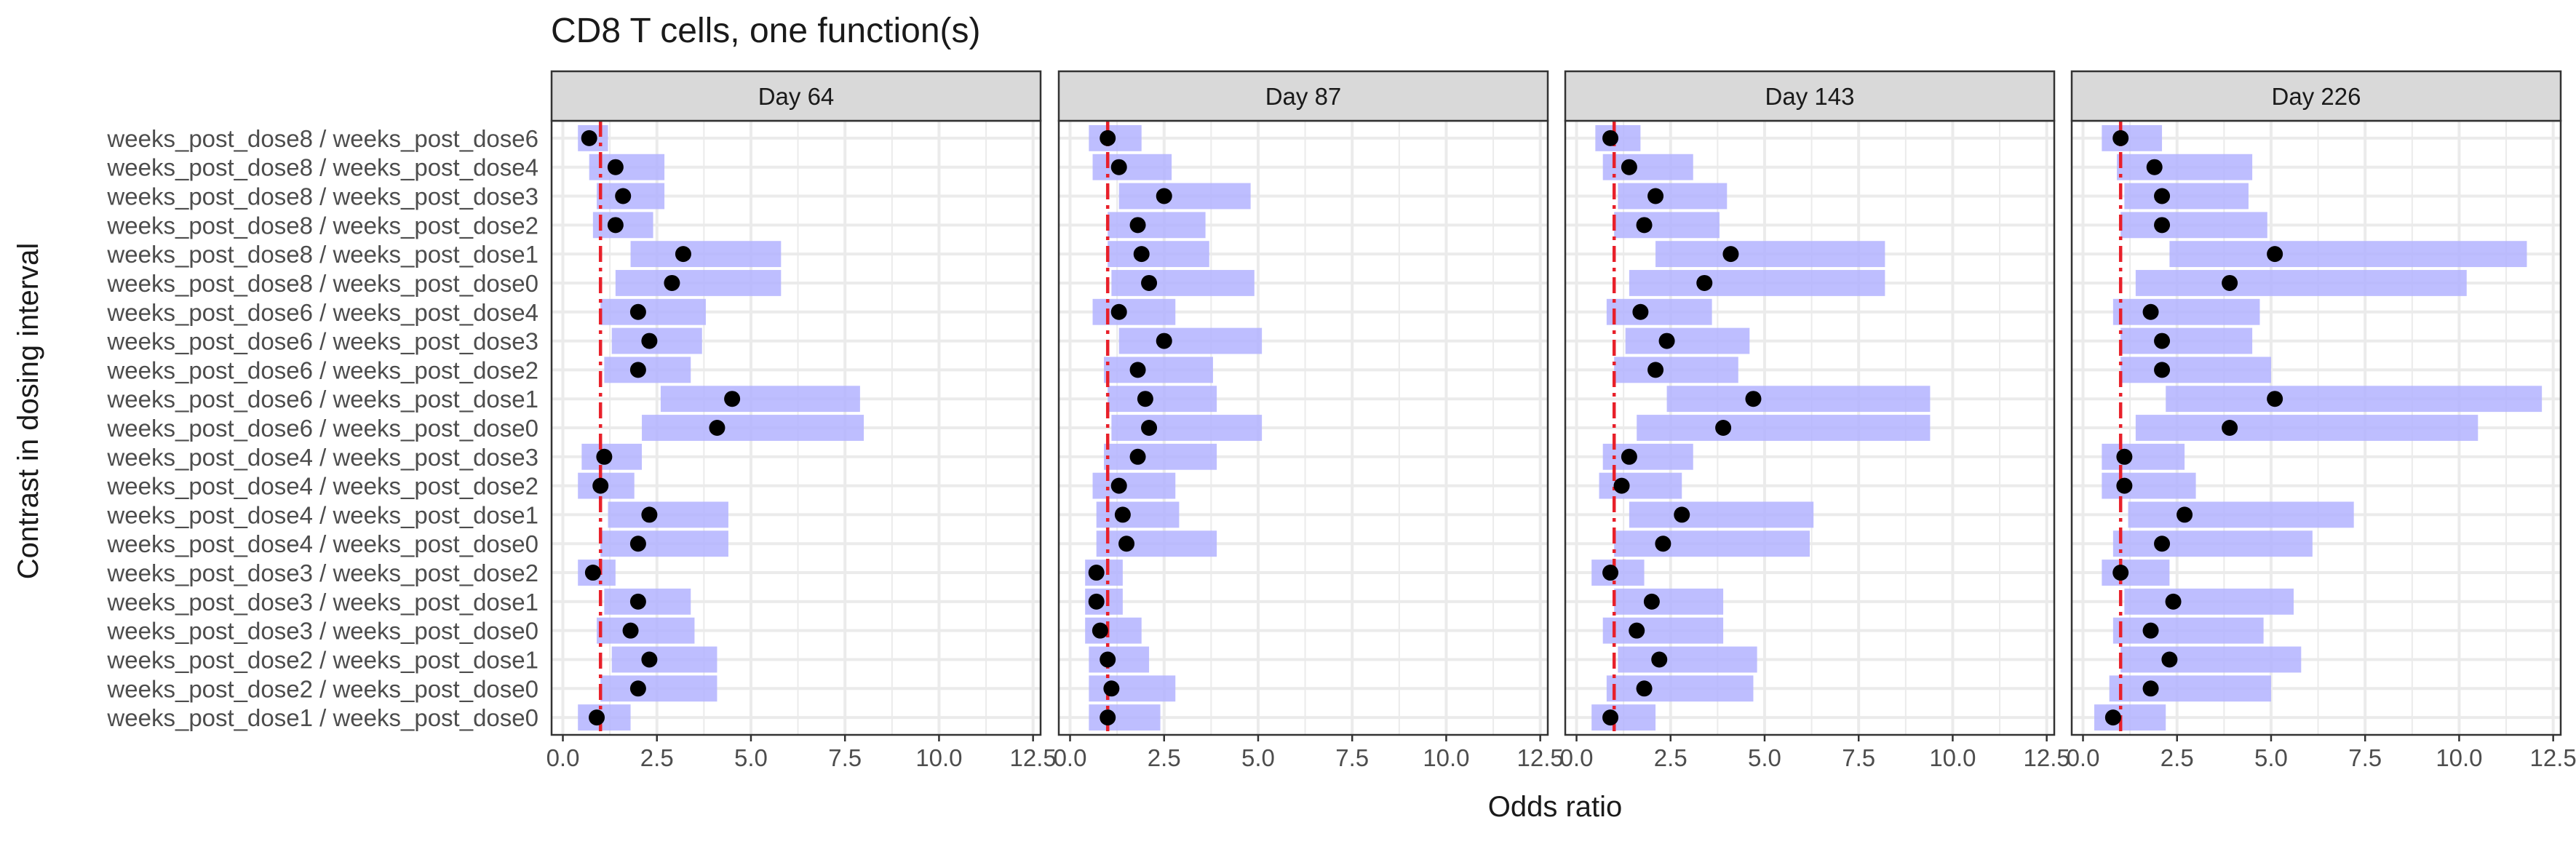 This screenshot has height=844, width=2576. I want to click on y-tick-label: weeks_post_dose3 / weeks_post_dose0, so click(322, 631).